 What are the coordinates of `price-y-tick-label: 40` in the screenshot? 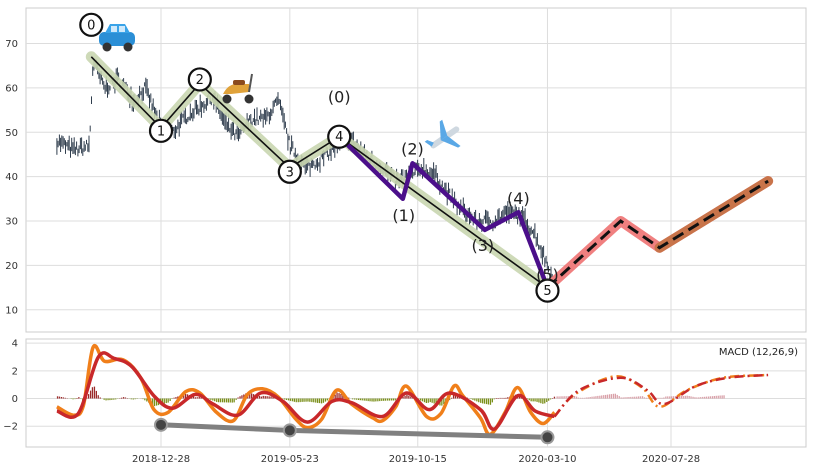 It's located at (11, 177).